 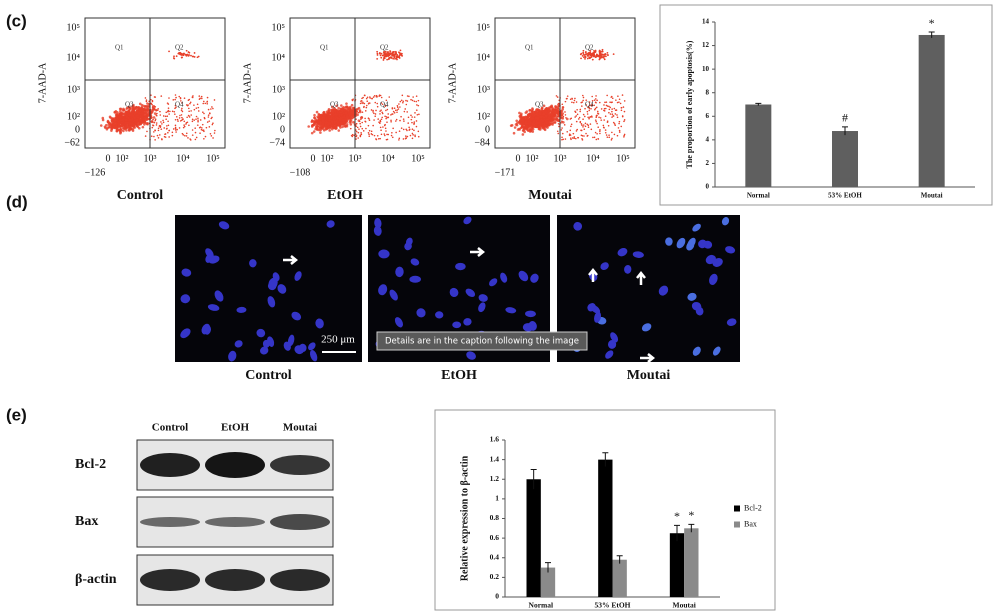 I want to click on arrow, so click(x=648, y=358).